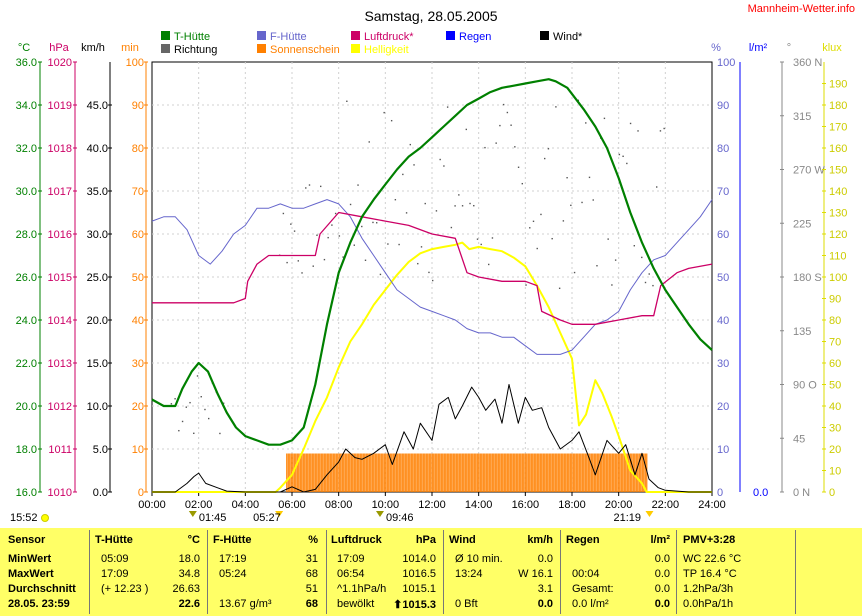 The height and width of the screenshot is (616, 862). Describe the element at coordinates (39, 604) in the screenshot. I see `stats-sensor-row: 28.05. 23:59` at that location.